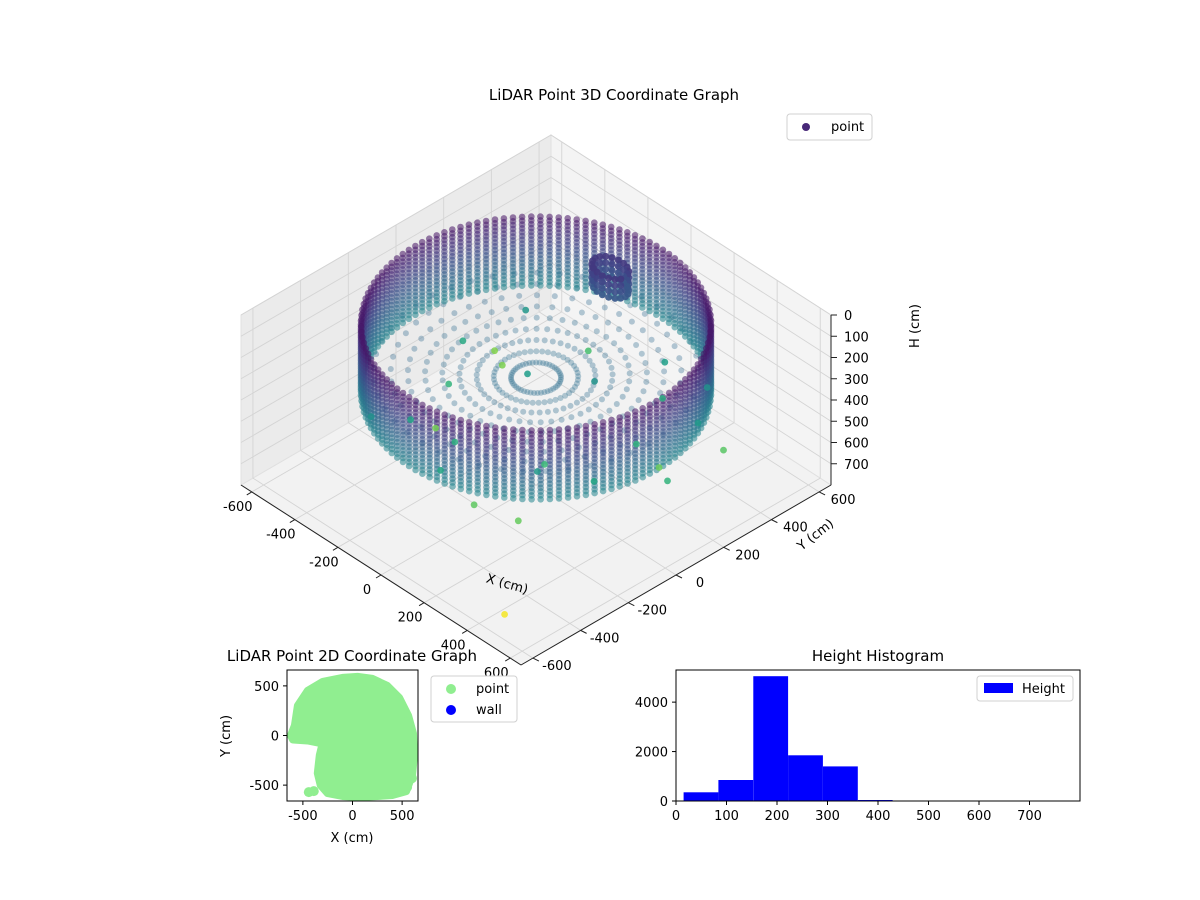 The width and height of the screenshot is (1200, 900). What do you see at coordinates (856, 380) in the screenshot?
I see `chart-3d-z-tick-label: 300` at bounding box center [856, 380].